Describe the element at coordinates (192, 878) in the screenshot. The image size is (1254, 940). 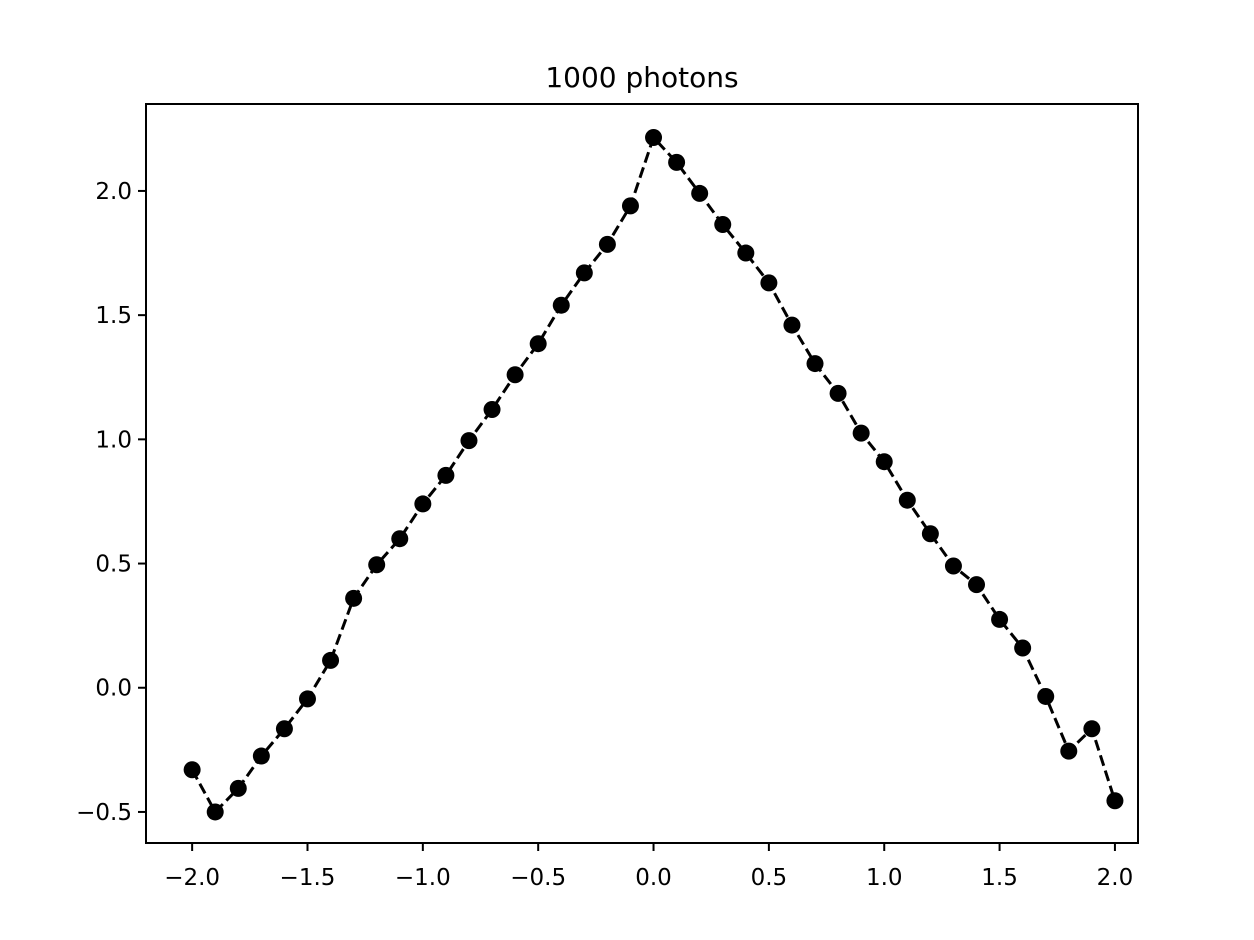
I see `x-tick-label: −2.0` at that location.